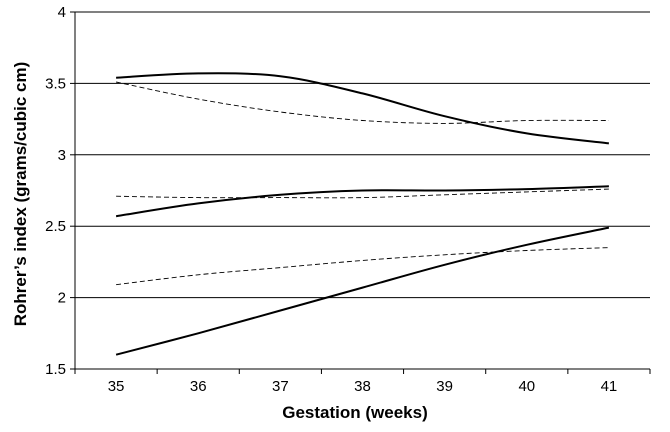 The image size is (670, 432). What do you see at coordinates (62, 155) in the screenshot?
I see `y-tick-label: 3` at bounding box center [62, 155].